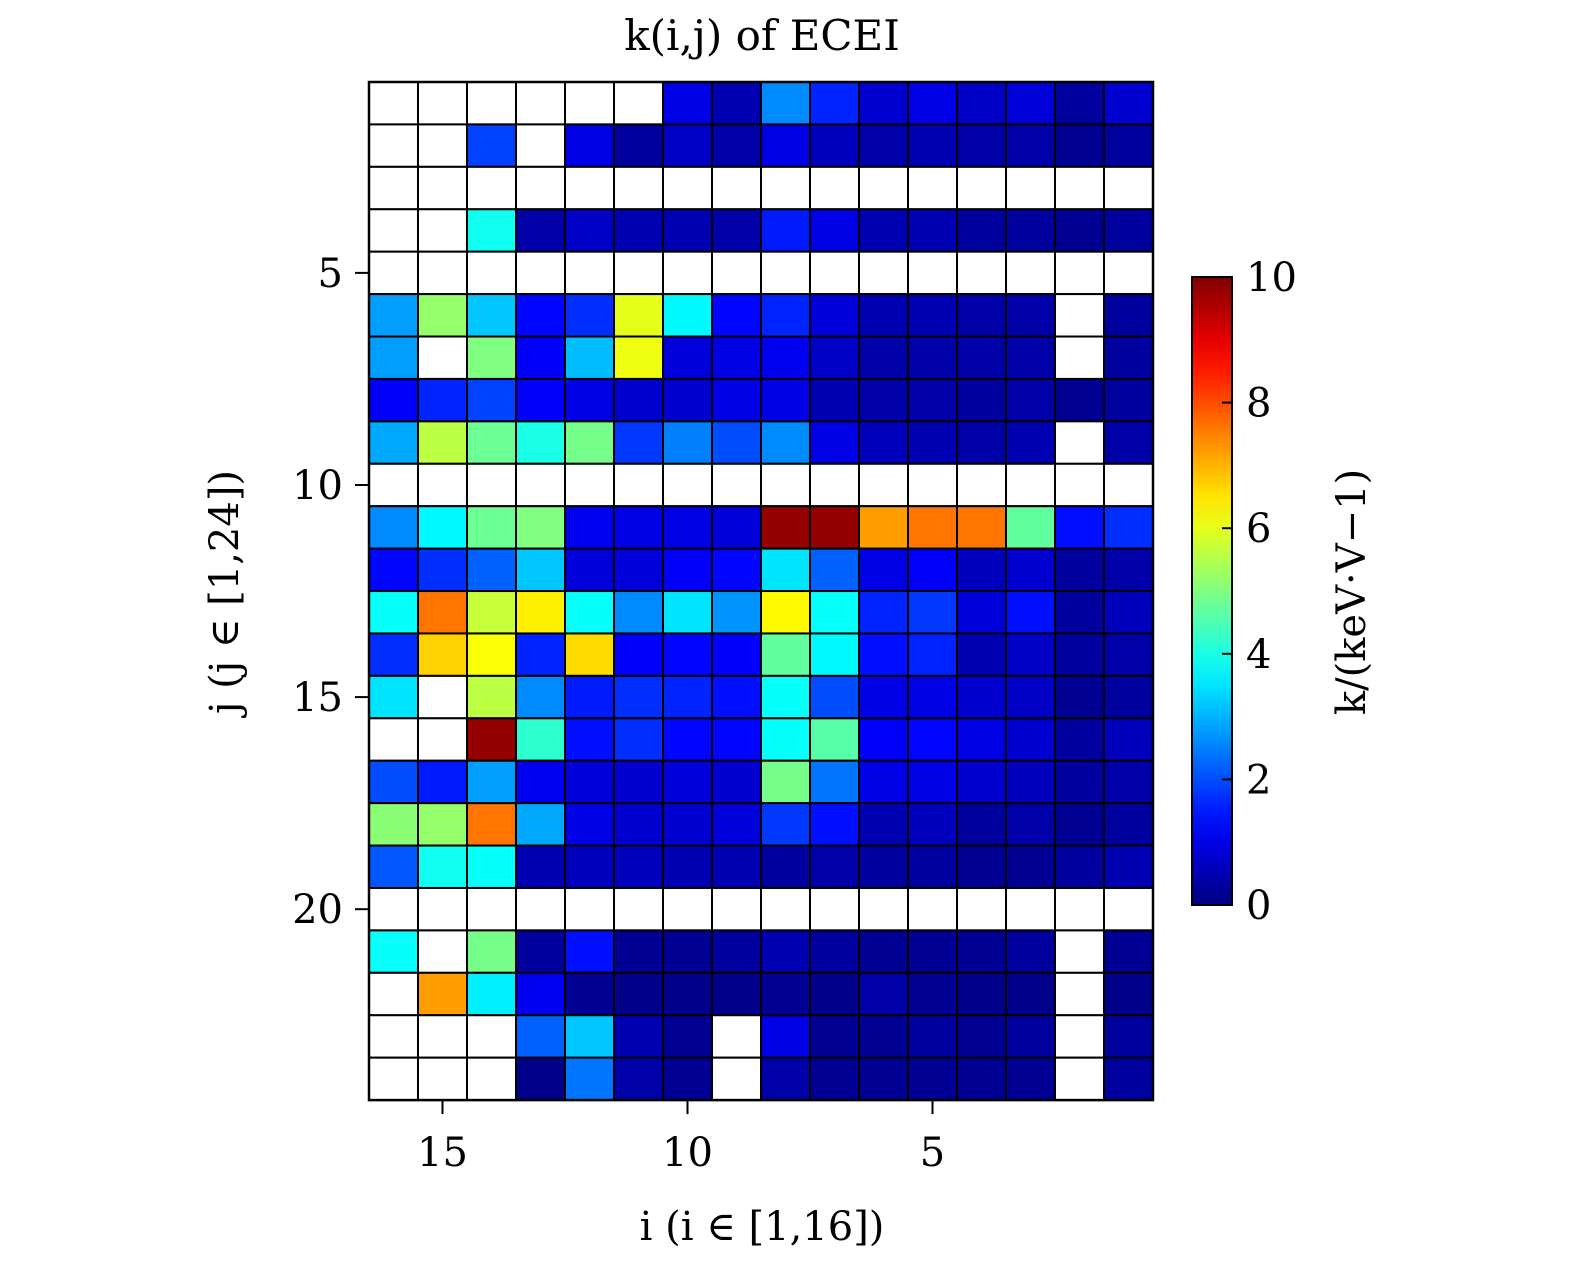 This screenshot has width=1575, height=1270. I want to click on heatmap-cell-j23-i4, so click(981, 1036).